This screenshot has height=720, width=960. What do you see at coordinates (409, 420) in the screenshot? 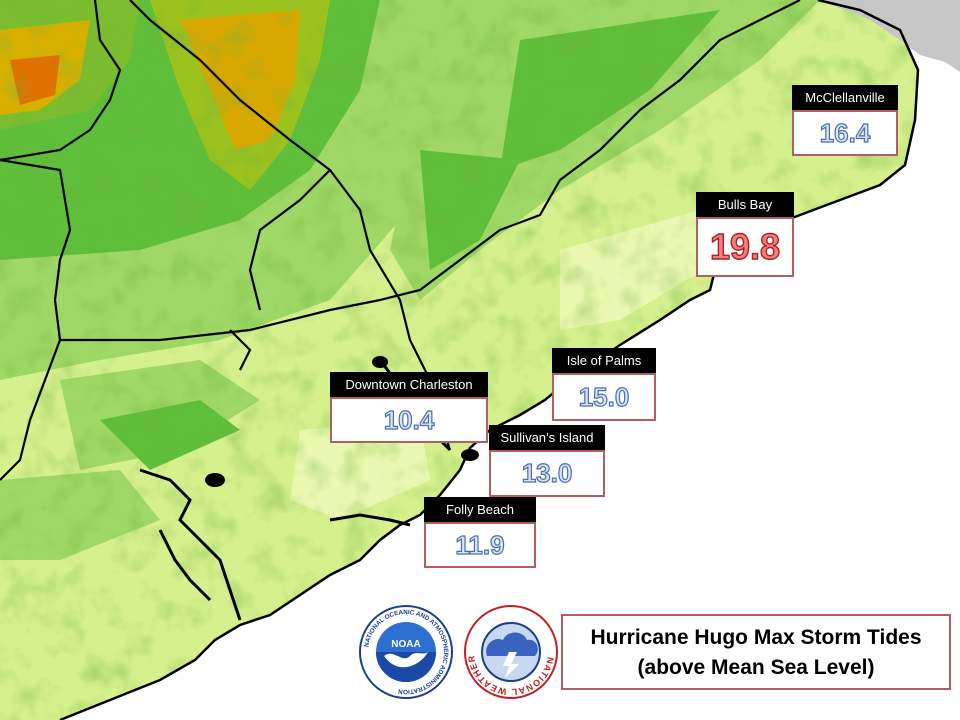
I see `station-value: 10.4` at bounding box center [409, 420].